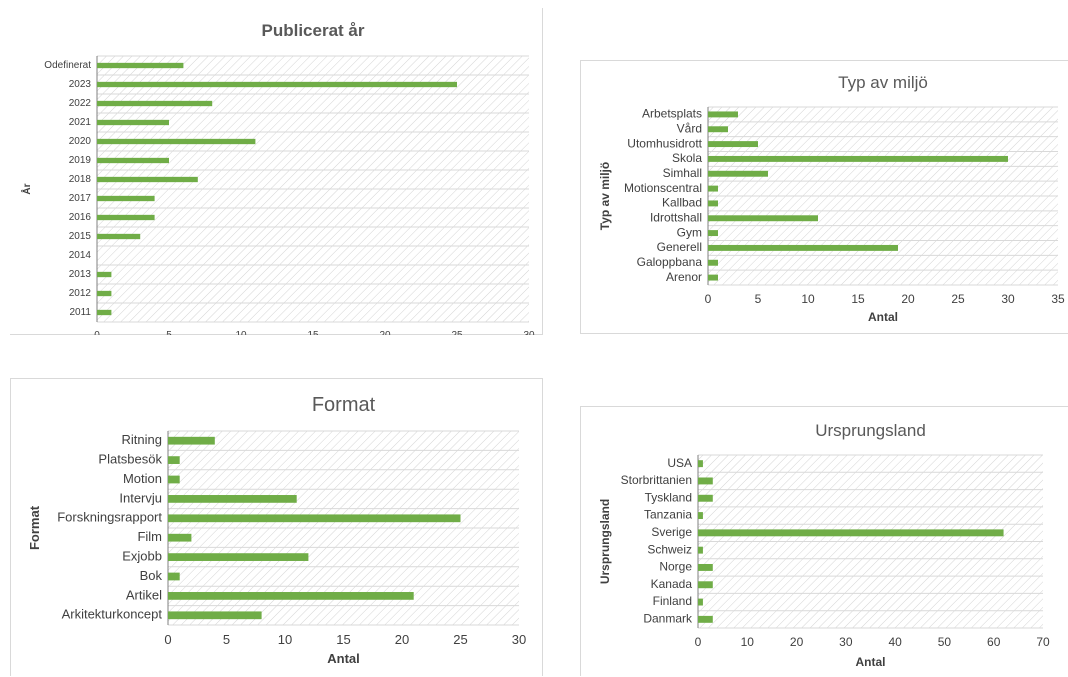 The height and width of the screenshot is (677, 1068). I want to click on category-label: Exjobb, so click(142, 556).